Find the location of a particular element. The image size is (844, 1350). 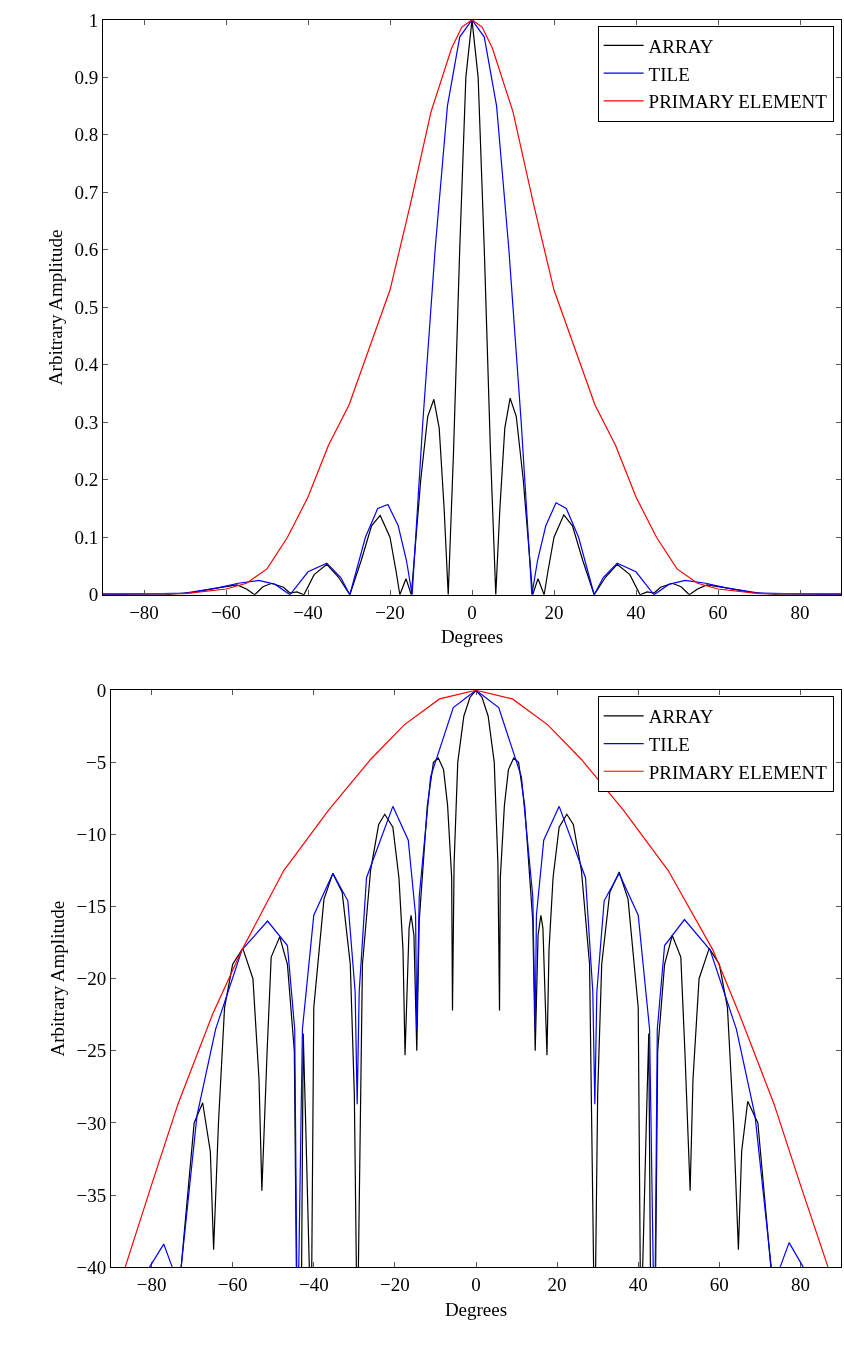

y-tick-label: −5 is located at coordinates (96, 763).